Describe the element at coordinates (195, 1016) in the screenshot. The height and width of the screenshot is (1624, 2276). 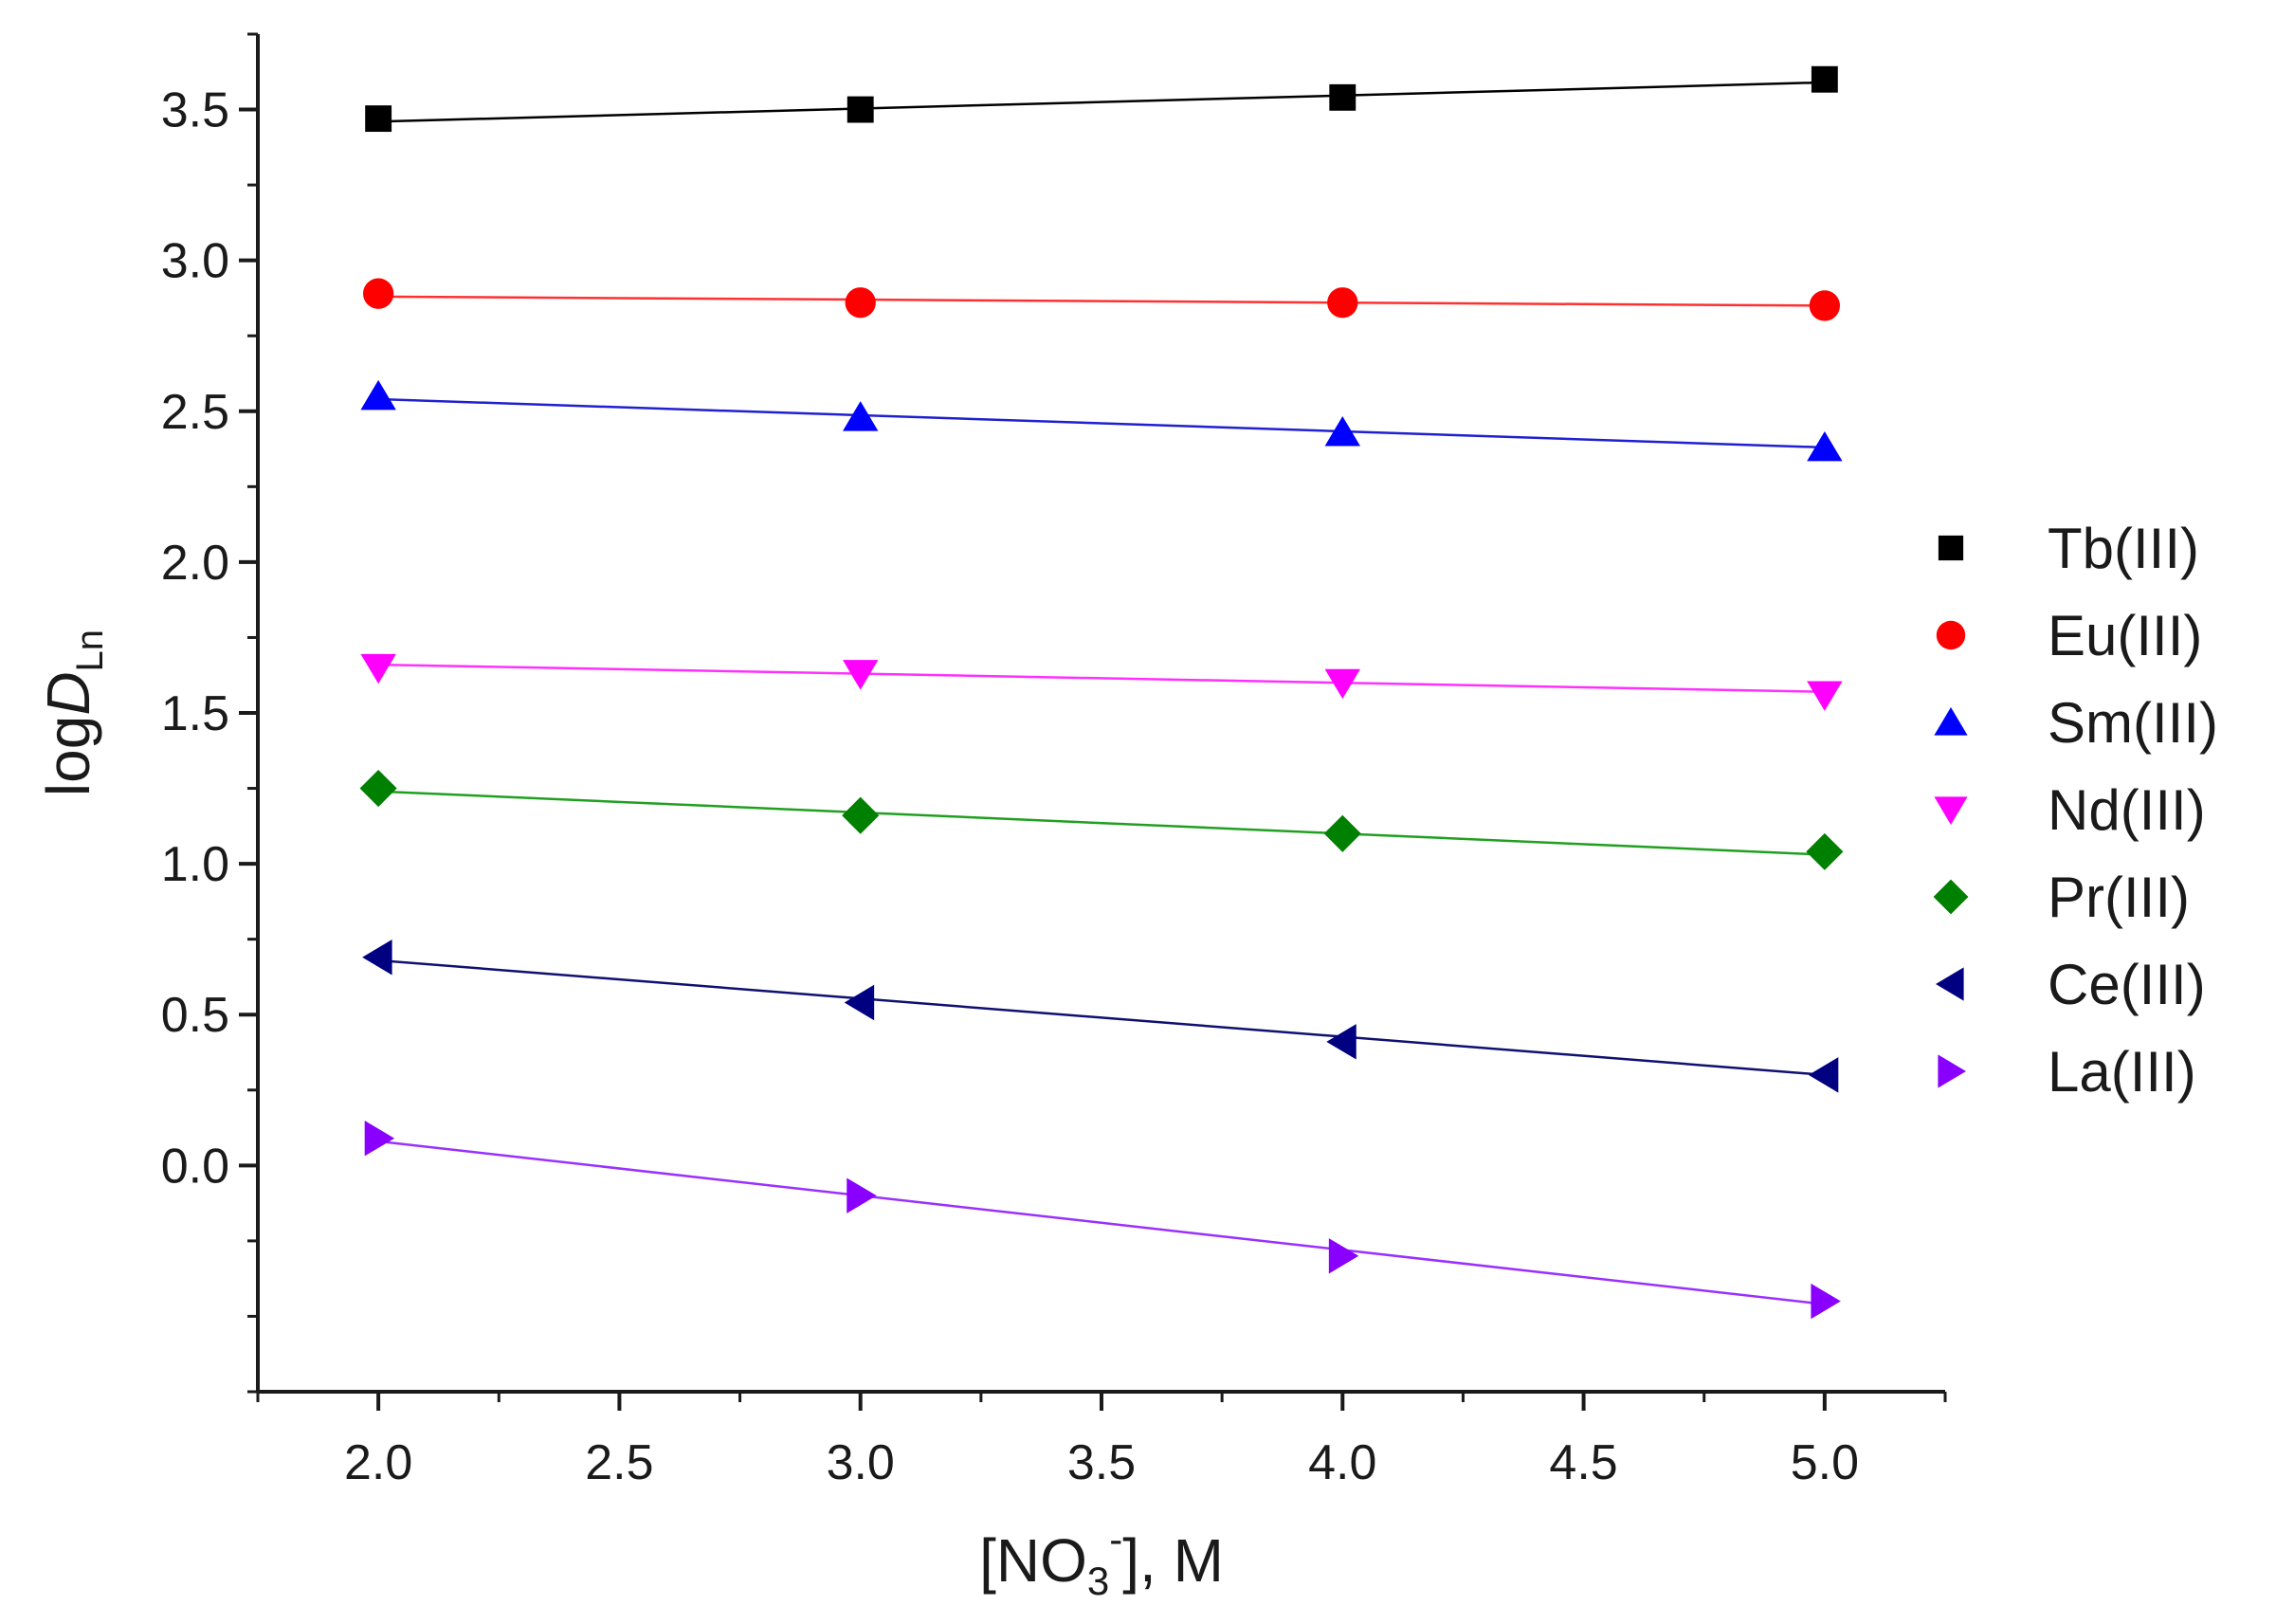
I see `y-tick-label: 0.5` at that location.